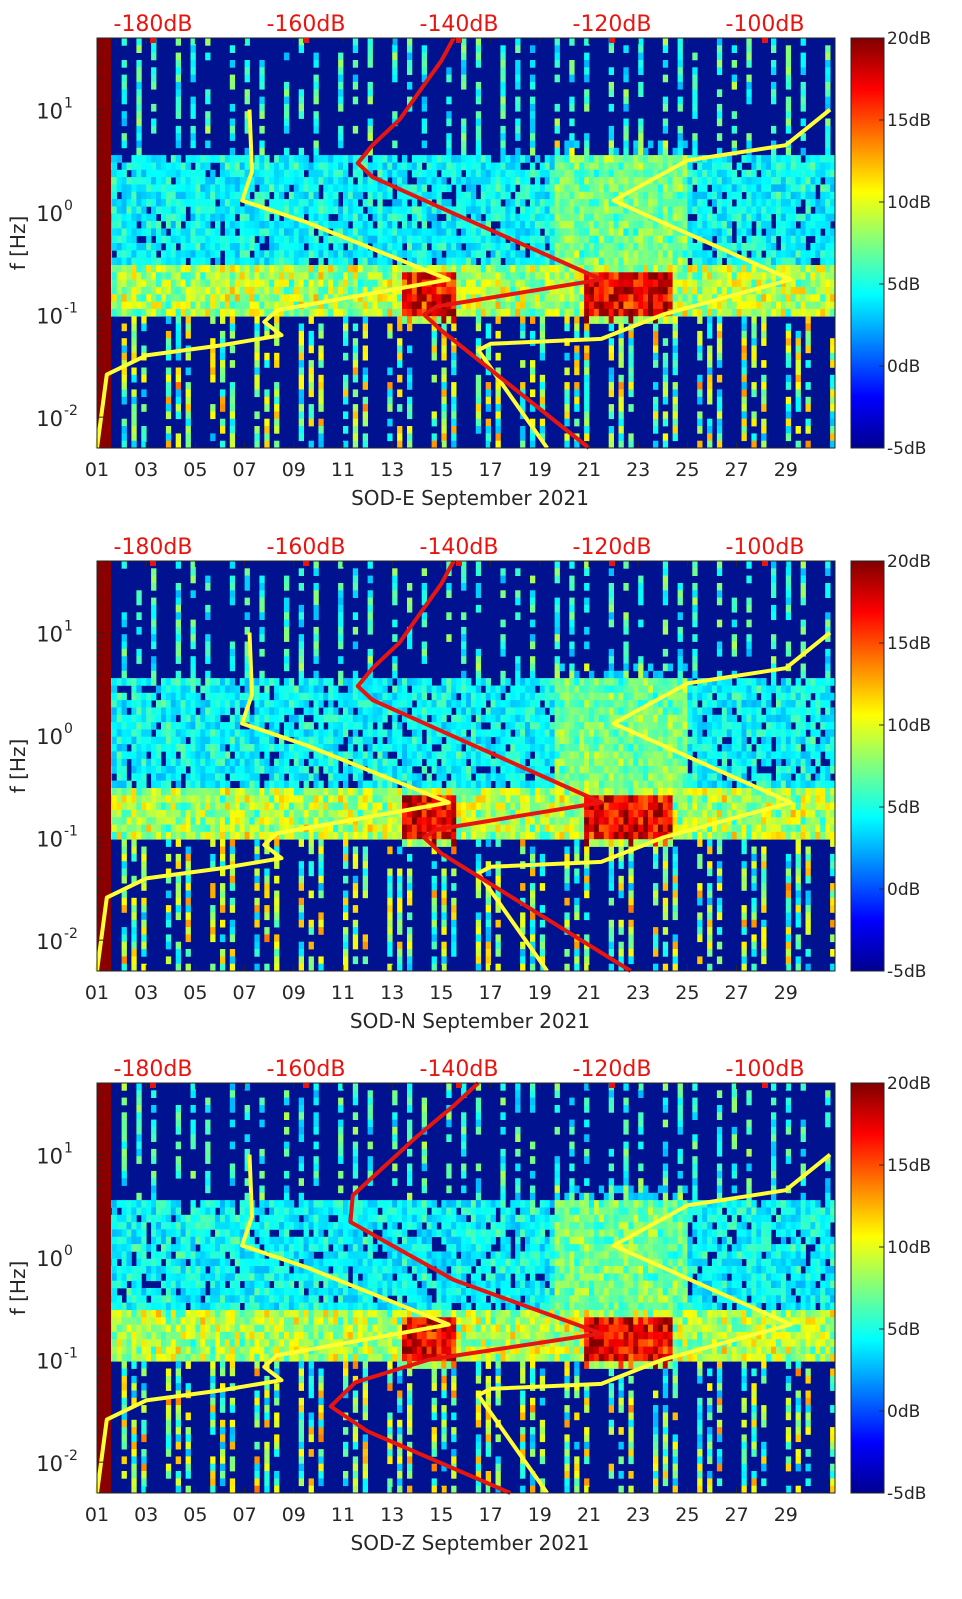  I want to click on colorbar-tick-label: -5dB, so click(906, 449).